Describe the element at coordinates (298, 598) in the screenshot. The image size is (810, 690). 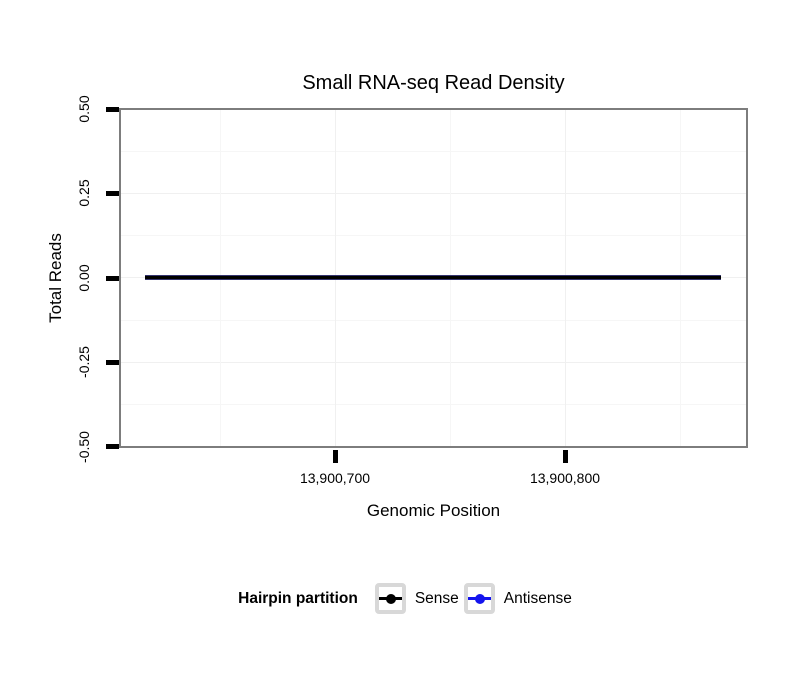
I see `legend-title: Hairpin partition` at that location.